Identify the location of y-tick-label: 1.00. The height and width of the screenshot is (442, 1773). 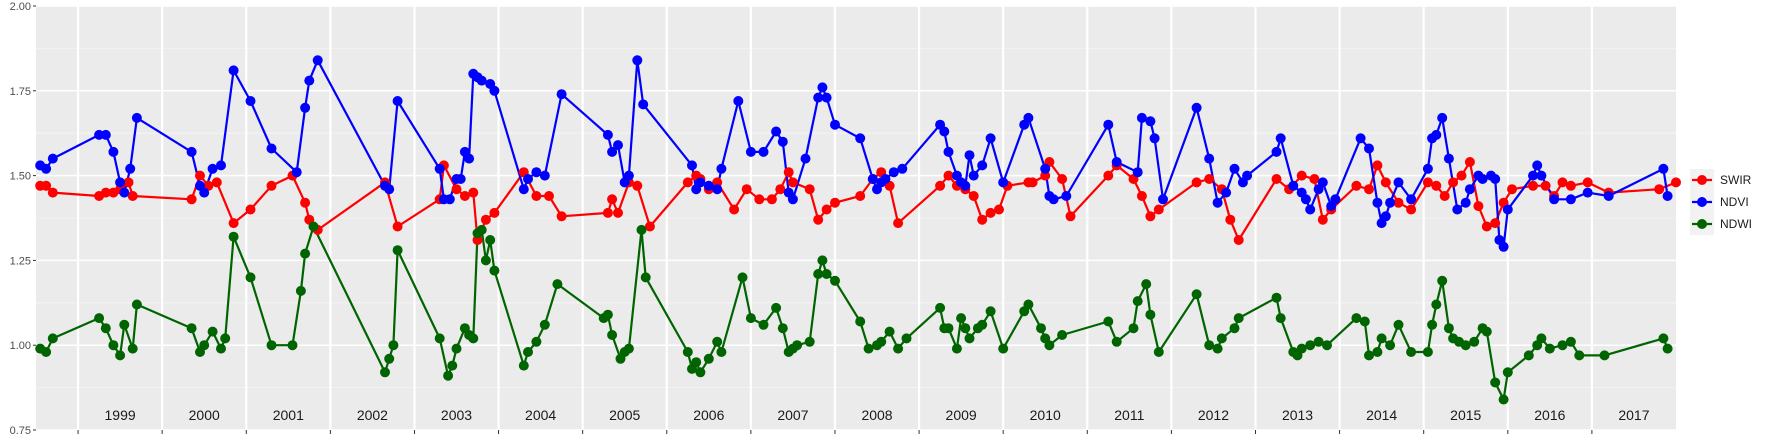
(20, 346).